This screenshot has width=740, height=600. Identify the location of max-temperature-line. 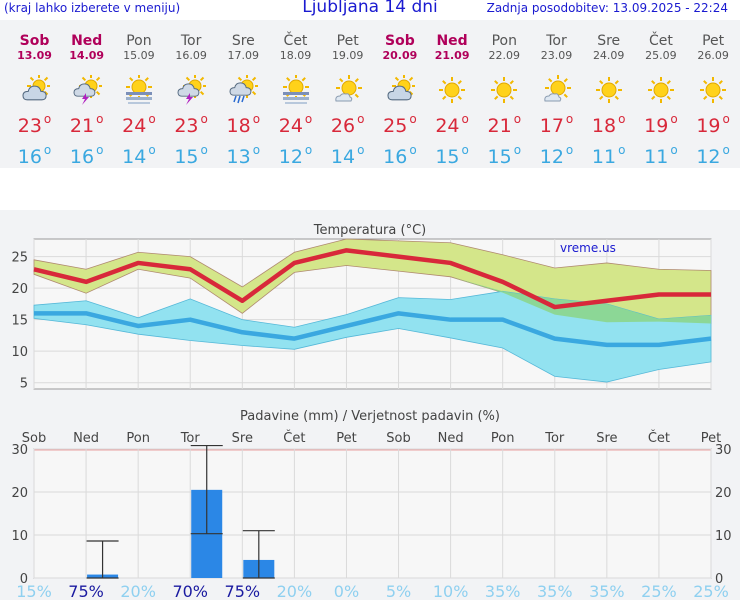
(372, 279).